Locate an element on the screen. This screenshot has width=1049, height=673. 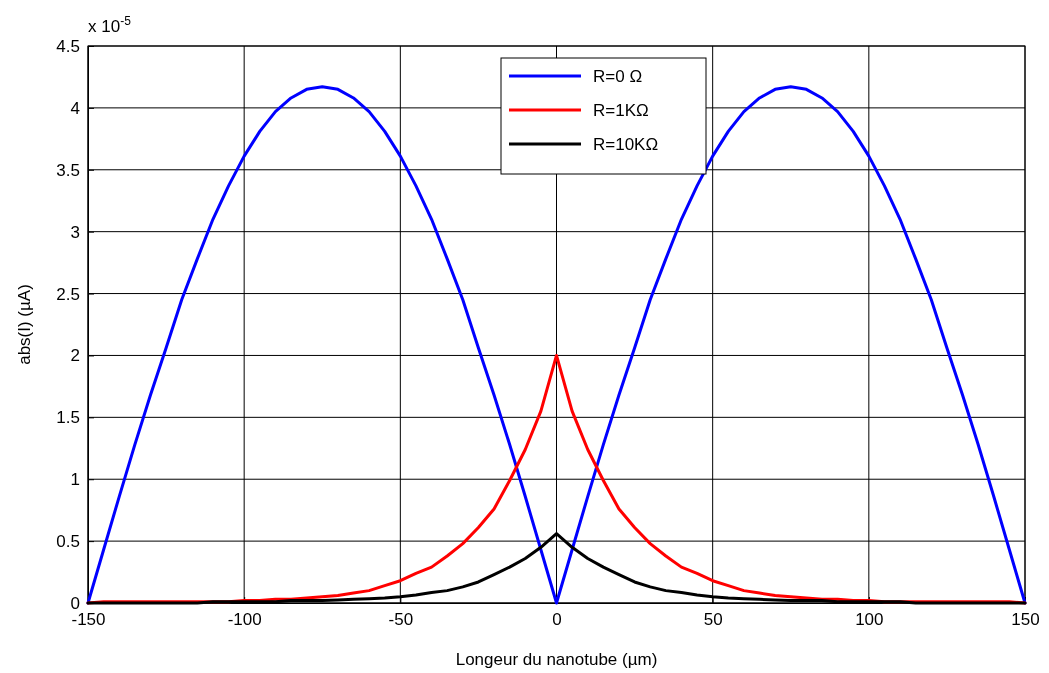
y-axis-title: abs(I) (µA) is located at coordinates (24, 324).